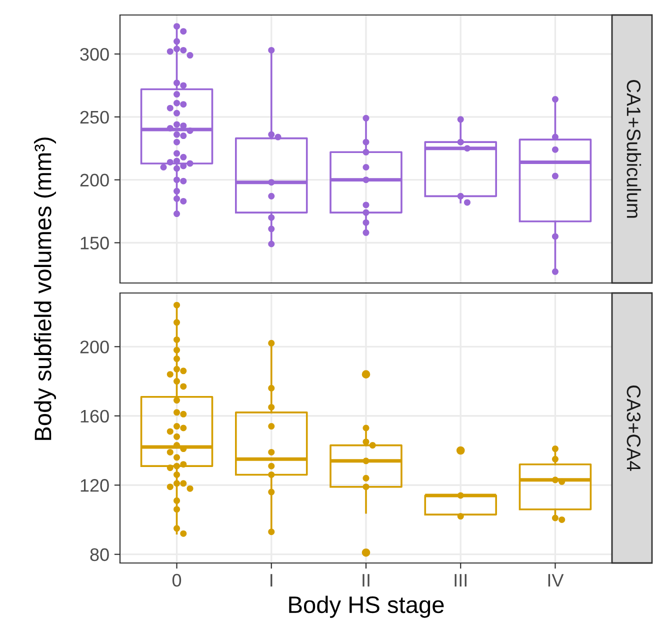 The image size is (654, 628). I want to click on y-tick-label: 300, so click(94, 54).